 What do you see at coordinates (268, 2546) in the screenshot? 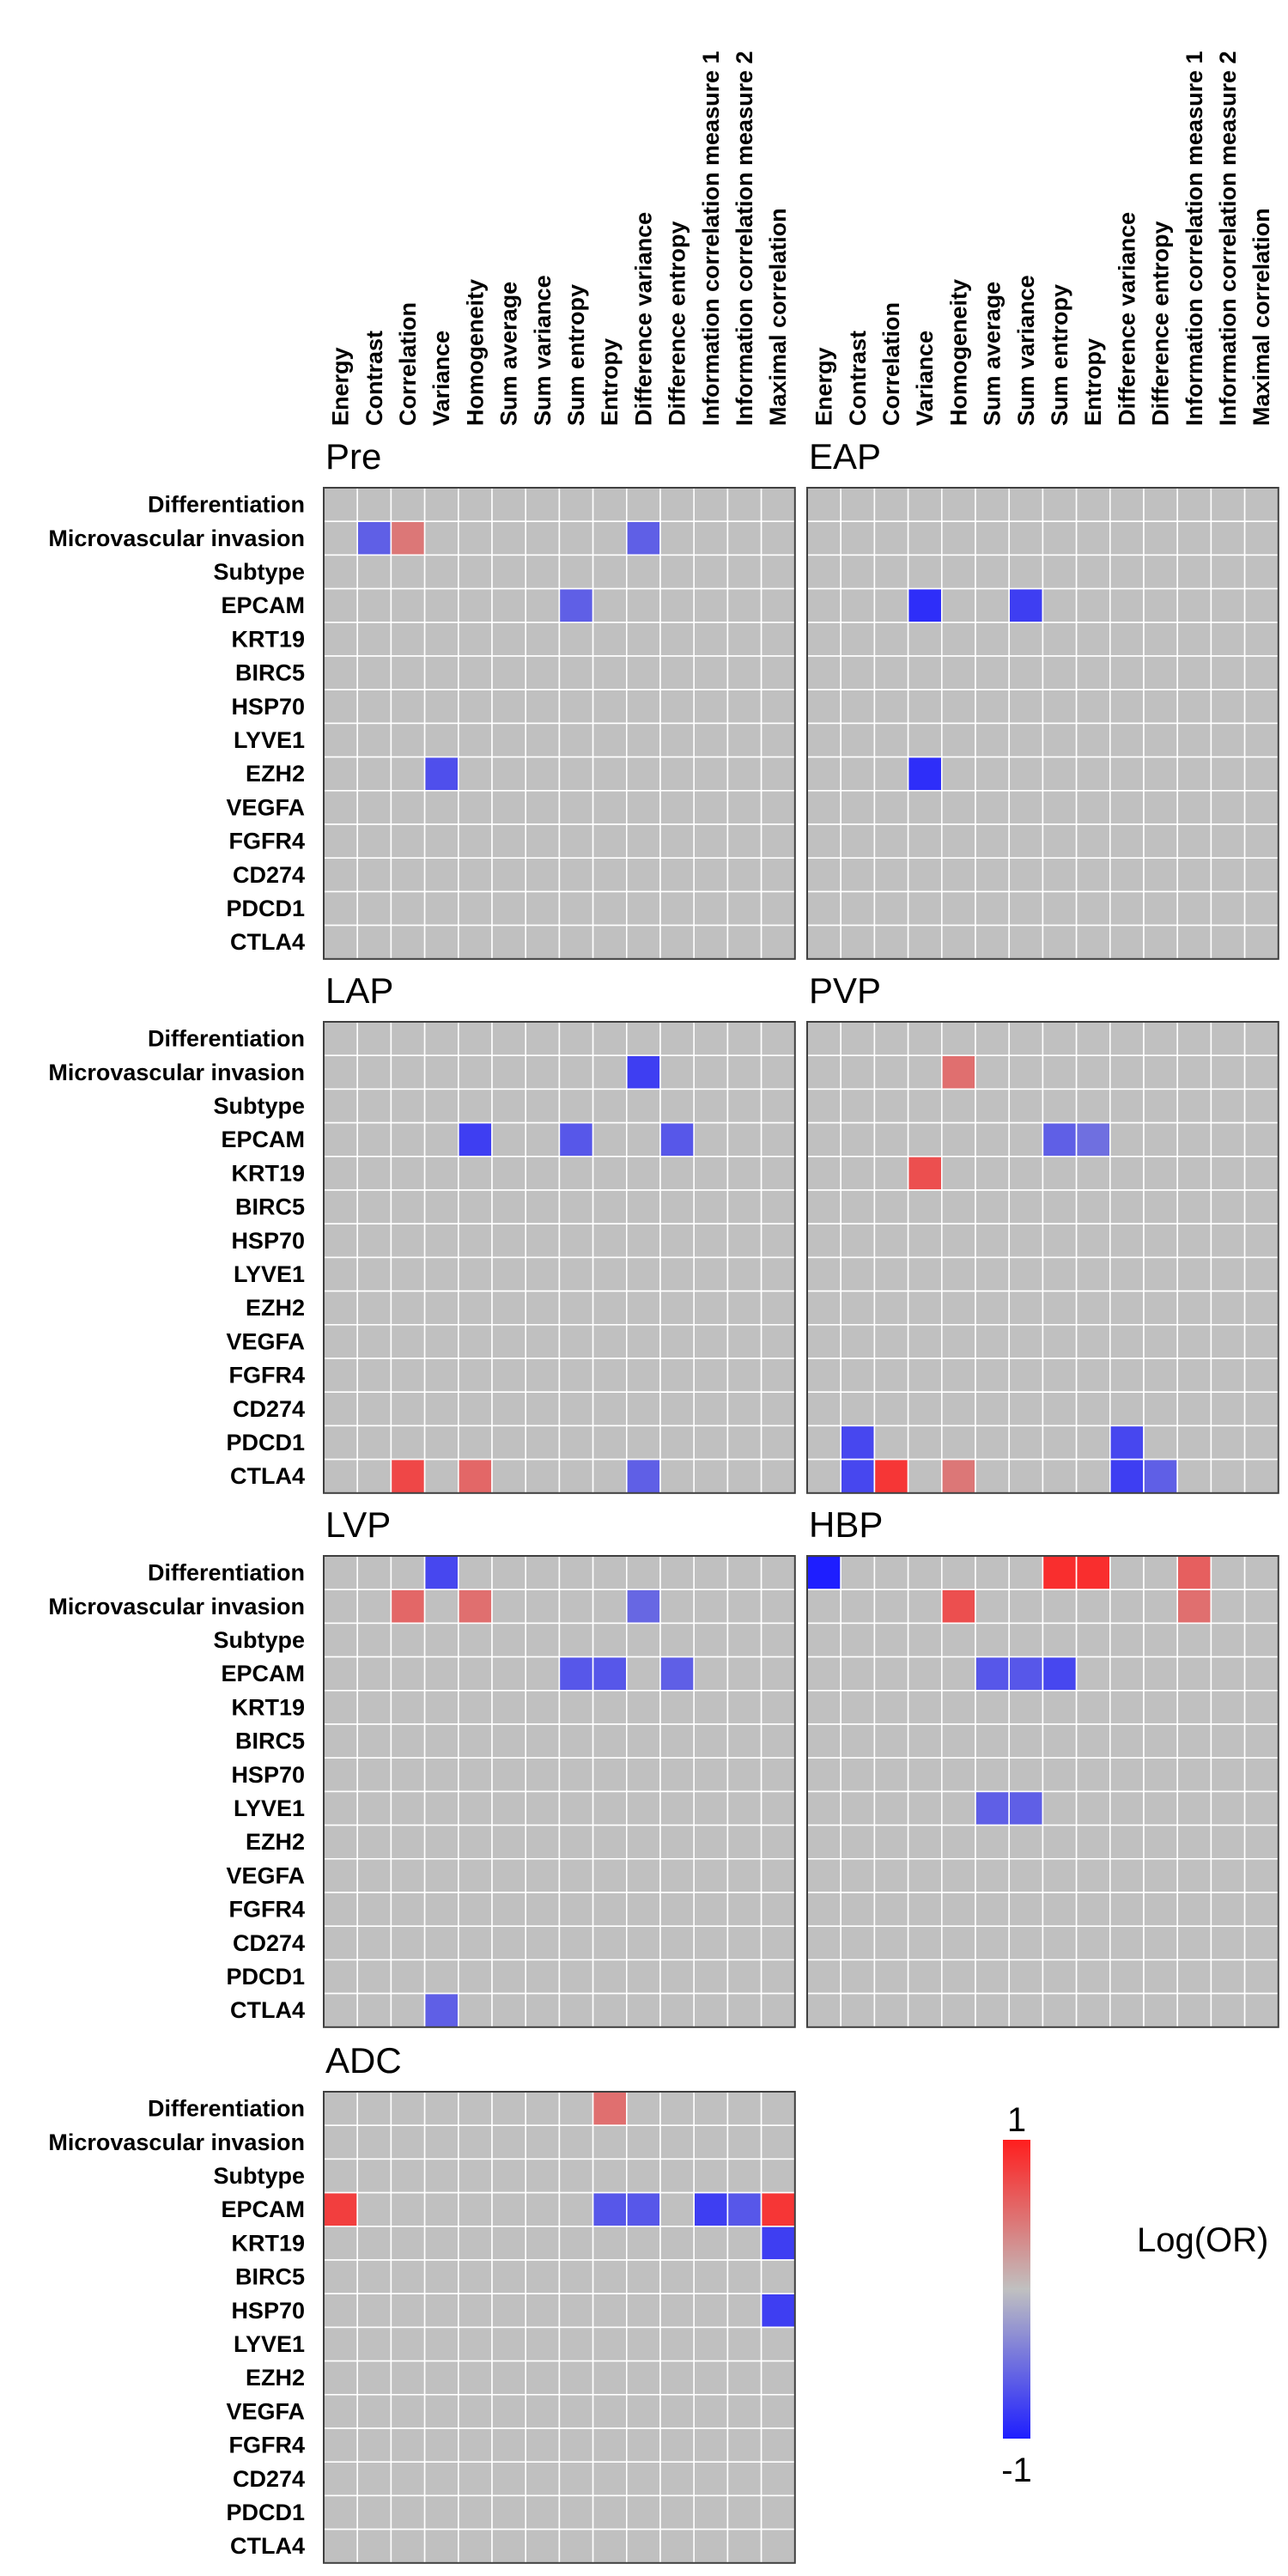
I see `row-label: CTLA4` at bounding box center [268, 2546].